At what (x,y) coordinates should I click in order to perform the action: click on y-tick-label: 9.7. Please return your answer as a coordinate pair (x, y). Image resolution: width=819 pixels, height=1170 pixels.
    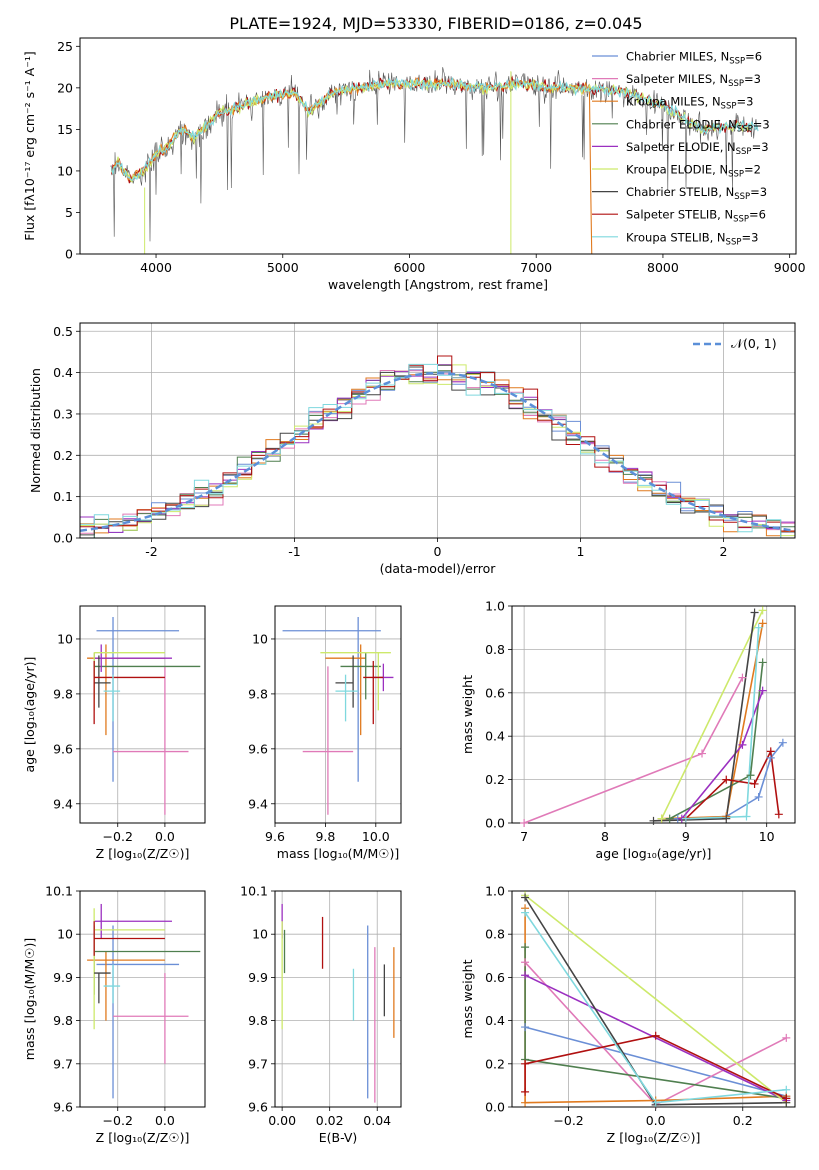
    Looking at the image, I should click on (63, 1063).